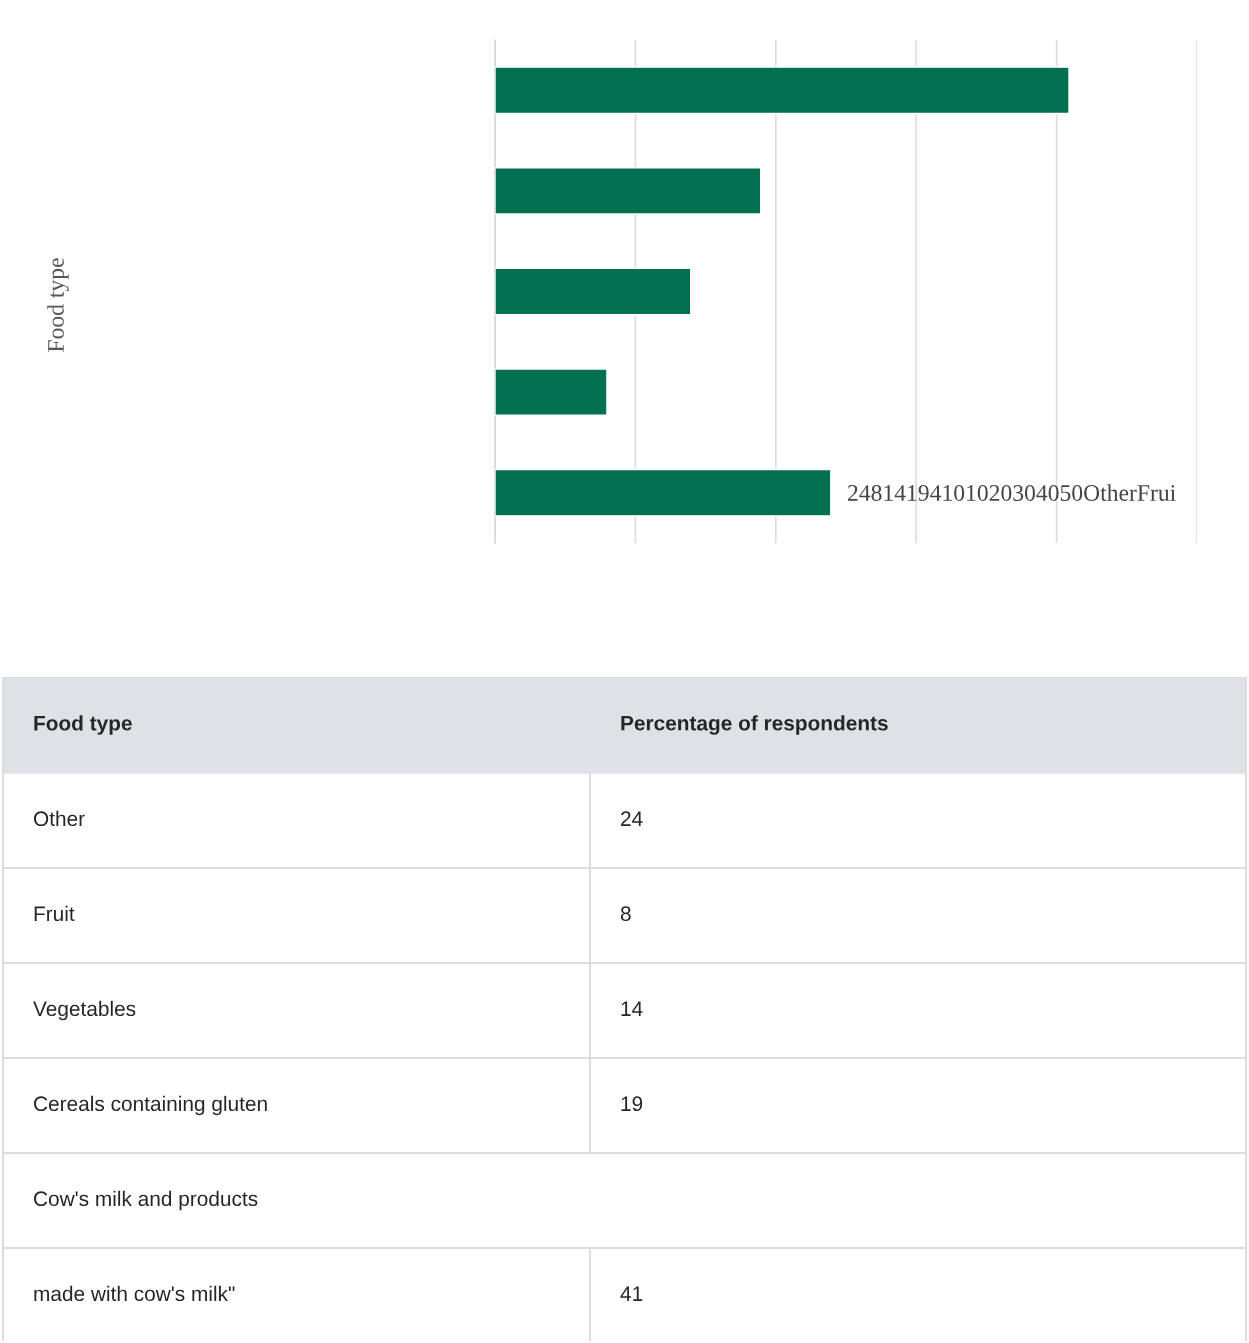 This screenshot has width=1249, height=1343. What do you see at coordinates (338, 818) in the screenshot?
I see `text: Other 24` at bounding box center [338, 818].